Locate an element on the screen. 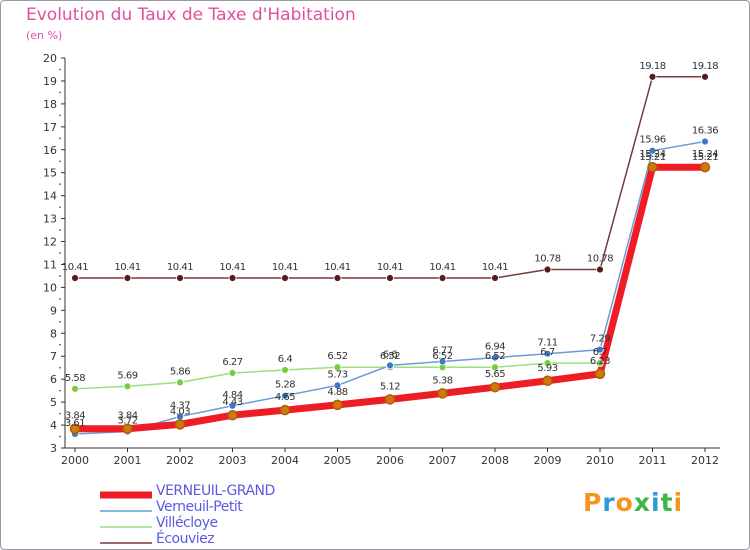 Image resolution: width=750 pixels, height=550 pixels. x-tick-label: 2003 is located at coordinates (233, 460).